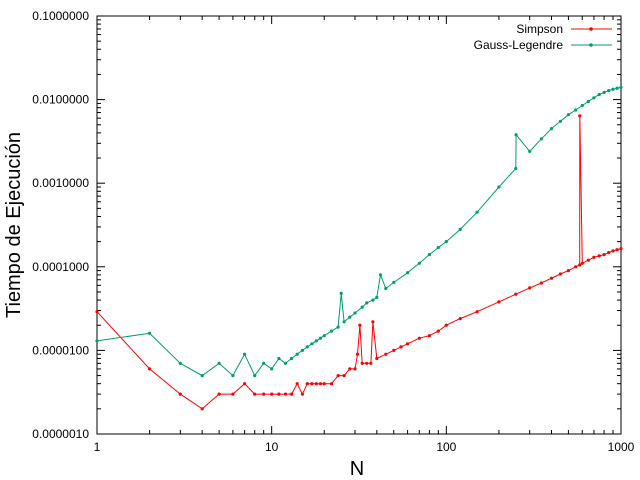  Describe the element at coordinates (97, 447) in the screenshot. I see `x-tick-label: 1` at that location.